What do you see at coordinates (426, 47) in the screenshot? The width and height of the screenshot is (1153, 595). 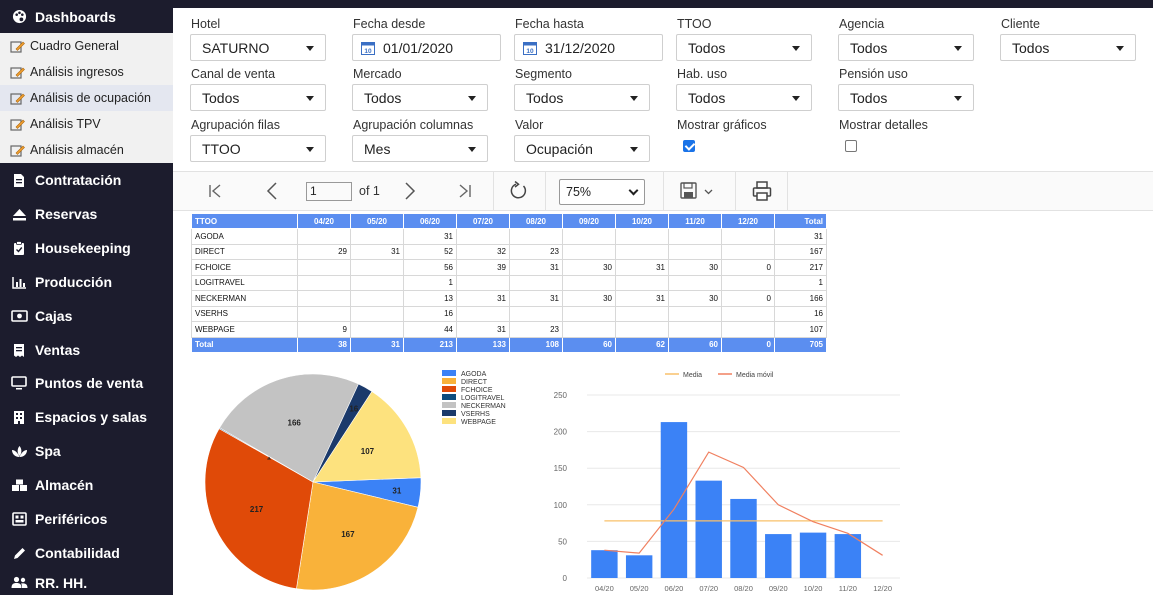 I see `fecha-desde-input: 10 01/01/2020` at bounding box center [426, 47].